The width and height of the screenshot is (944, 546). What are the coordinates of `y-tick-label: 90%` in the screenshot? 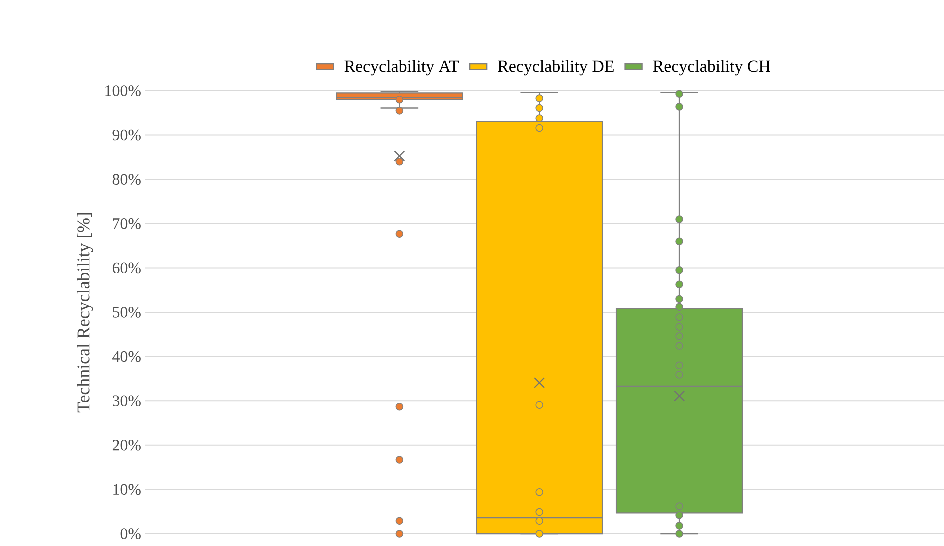 It's located at (126, 135).